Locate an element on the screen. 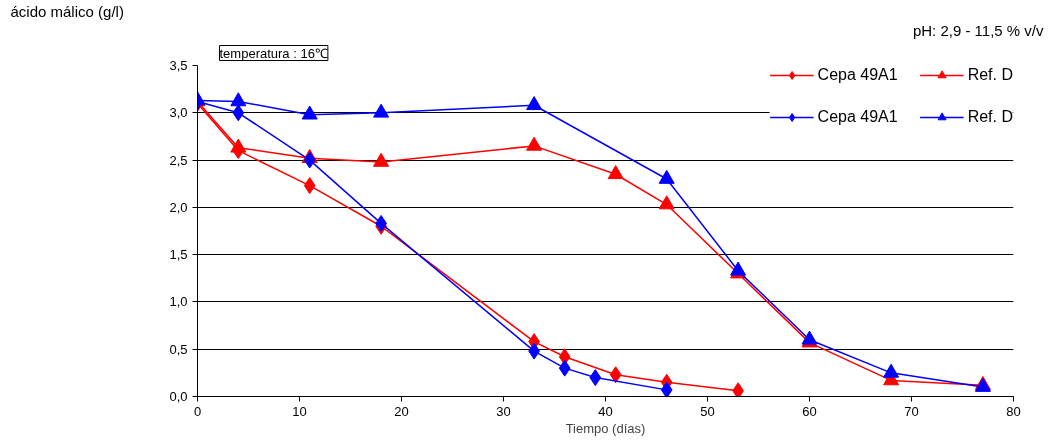 Image resolution: width=1059 pixels, height=444 pixels. x-tick-label: 60 is located at coordinates (809, 411).